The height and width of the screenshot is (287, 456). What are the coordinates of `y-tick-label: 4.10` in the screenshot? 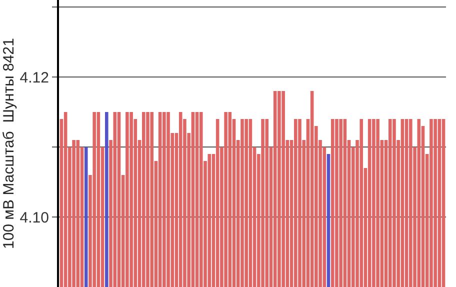 It's located at (34, 217).